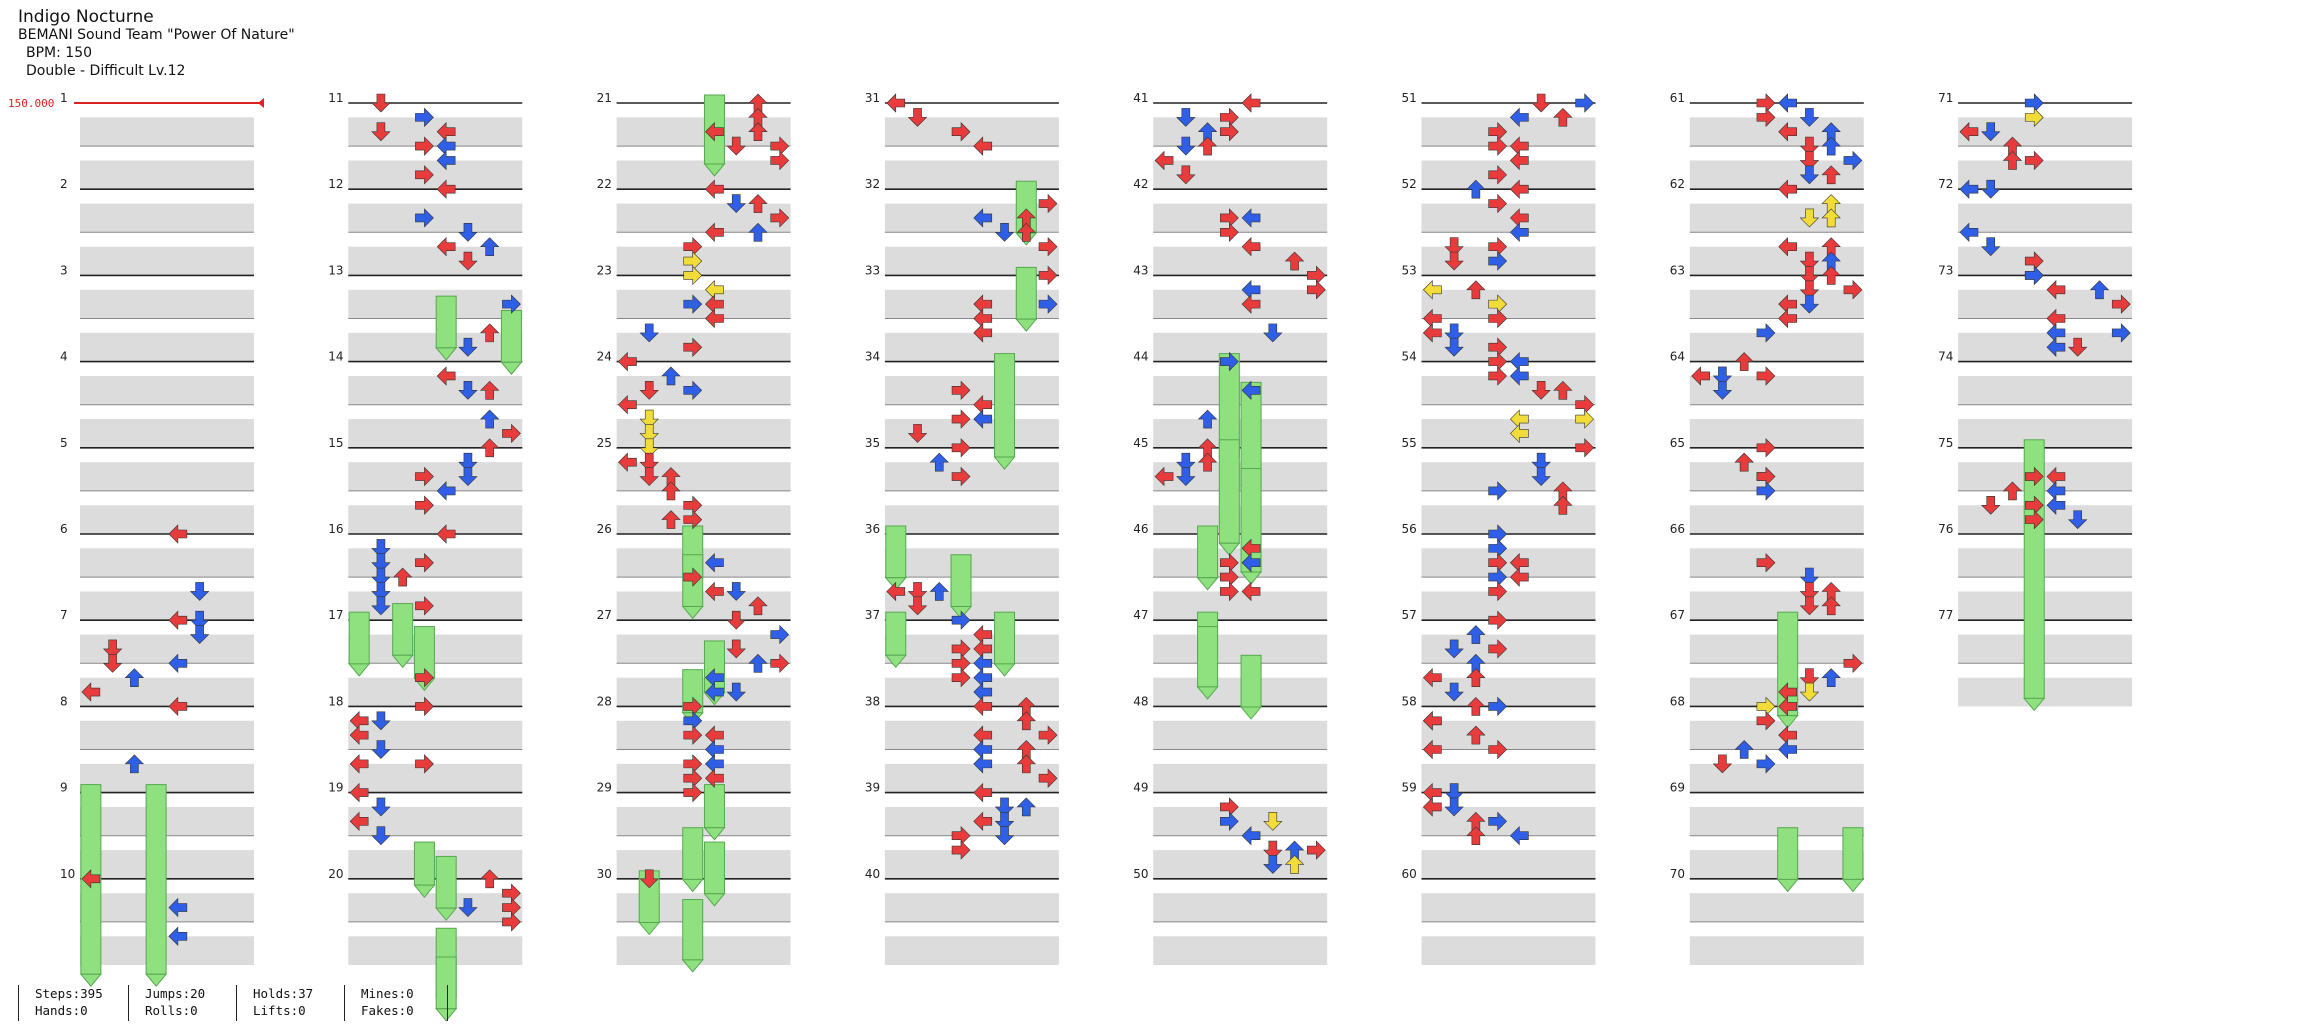  I want to click on song-title: Indigo Nocturne, so click(86, 17).